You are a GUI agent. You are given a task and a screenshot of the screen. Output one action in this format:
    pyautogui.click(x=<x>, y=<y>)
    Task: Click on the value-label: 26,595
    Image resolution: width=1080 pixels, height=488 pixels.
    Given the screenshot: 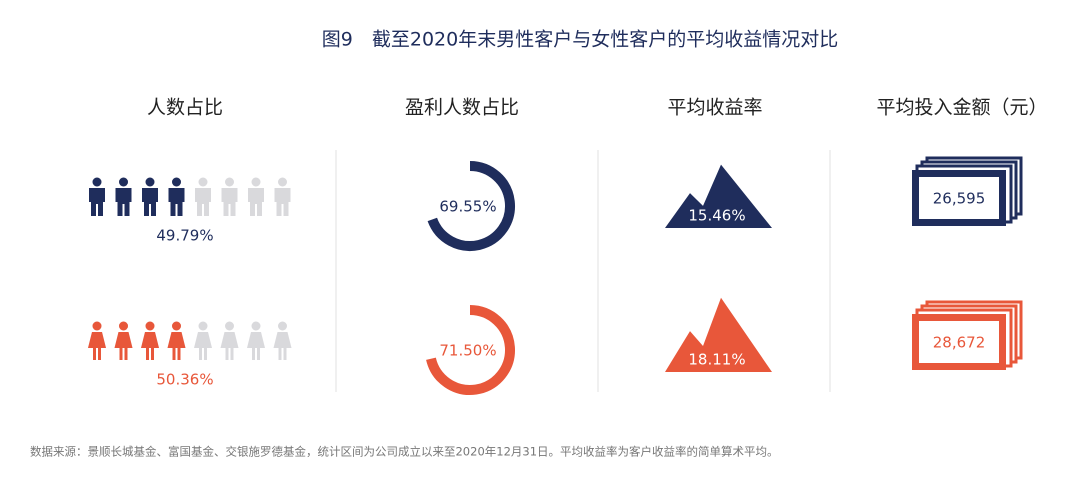 What is the action you would take?
    pyautogui.click(x=959, y=199)
    